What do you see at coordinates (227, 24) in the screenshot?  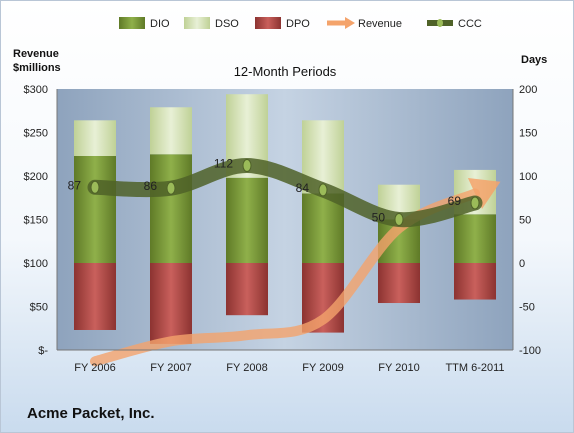 I see `legend-label-dso: DSO` at bounding box center [227, 24].